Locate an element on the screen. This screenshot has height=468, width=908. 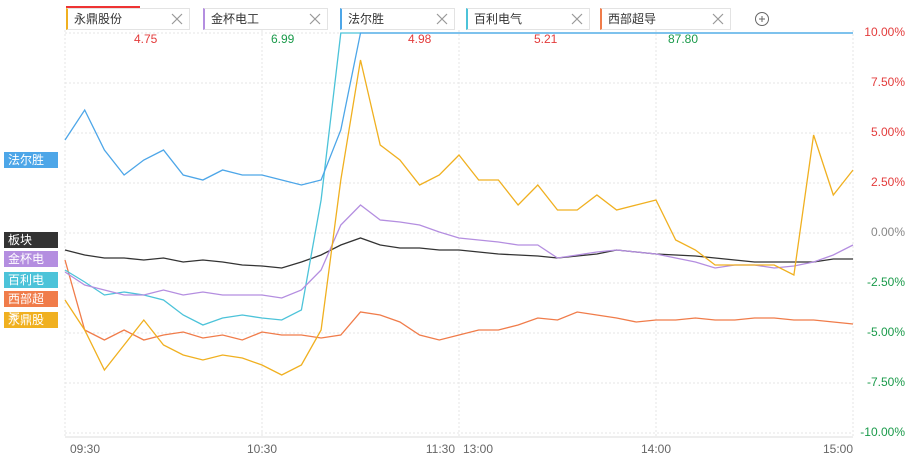
stock-tab: 金杯电工 6.99 is located at coordinates (265, 27).